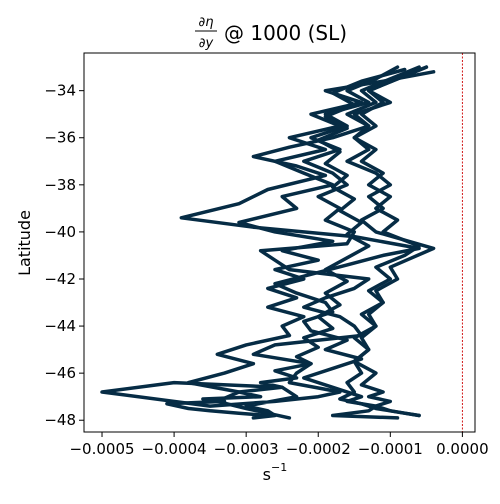  Describe the element at coordinates (174, 449) in the screenshot. I see `x-tick-label: −0.0004` at that location.